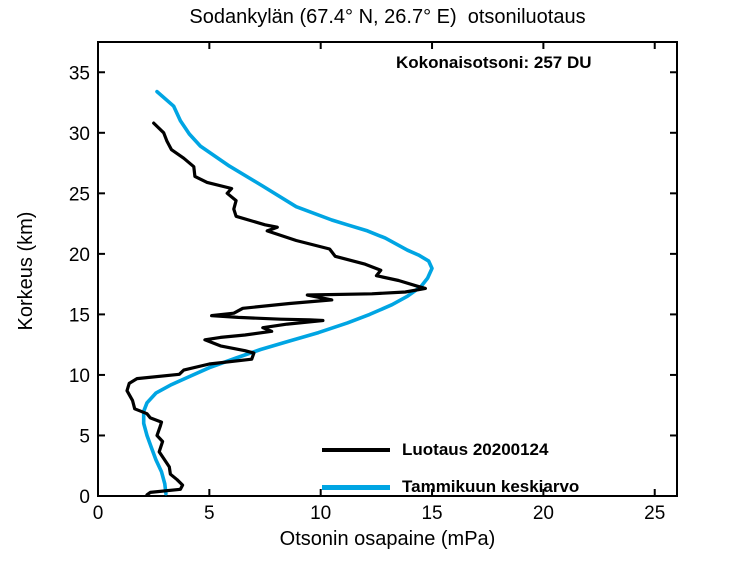 Image resolution: width=750 pixels, height=562 pixels. What do you see at coordinates (356, 450) in the screenshot?
I see `sounding-line-swatch` at bounding box center [356, 450].